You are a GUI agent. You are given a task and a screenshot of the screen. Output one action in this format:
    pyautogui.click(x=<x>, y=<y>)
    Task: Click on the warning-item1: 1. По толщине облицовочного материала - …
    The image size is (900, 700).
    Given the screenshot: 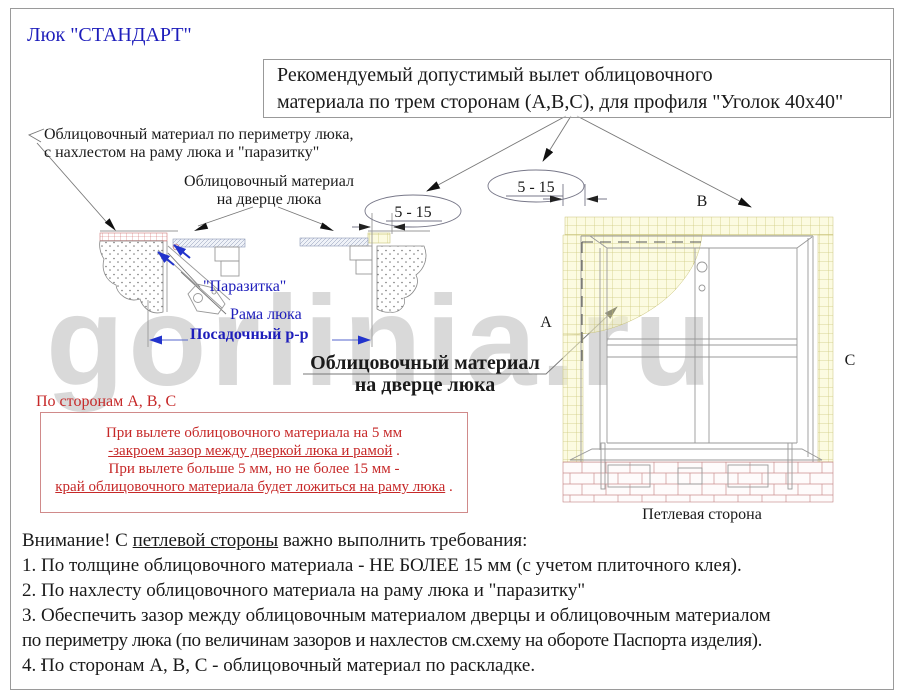 What is the action you would take?
    pyautogui.click(x=382, y=565)
    